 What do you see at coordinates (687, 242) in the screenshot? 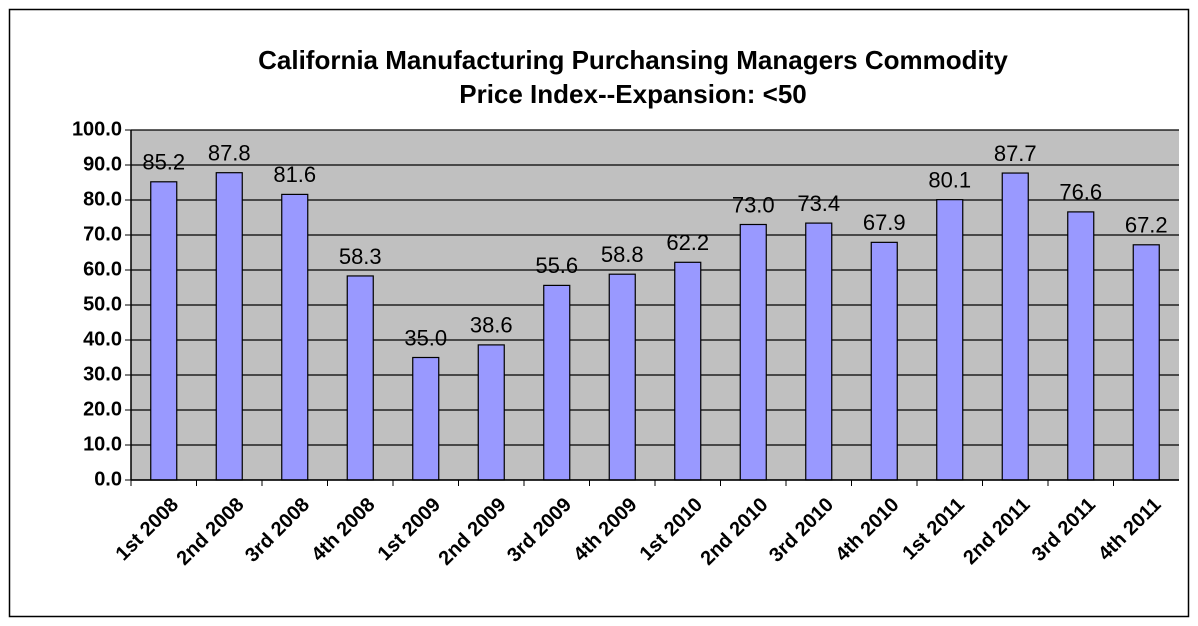
I see `value-label: 62.2` at bounding box center [687, 242].